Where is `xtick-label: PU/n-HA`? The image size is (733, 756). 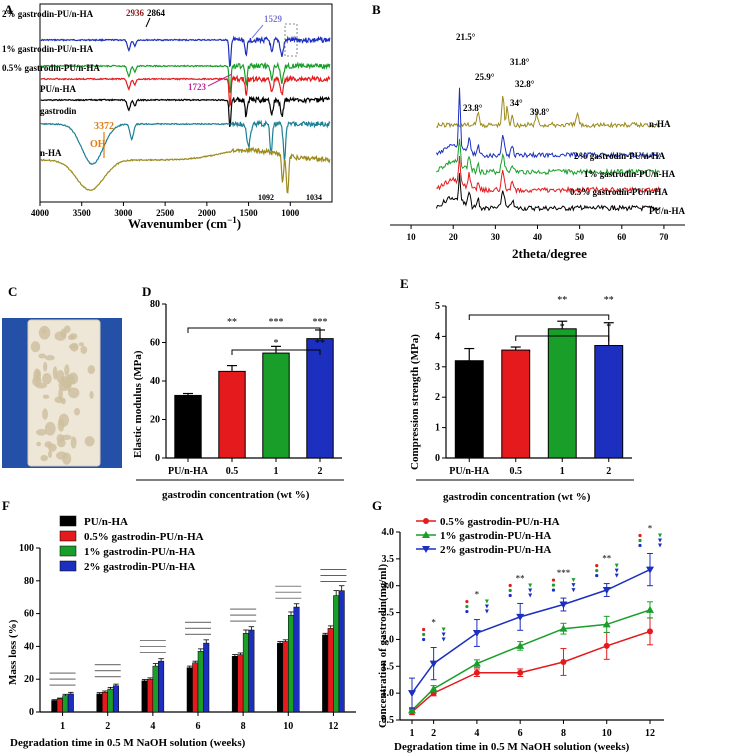
xtick-label: PU/n-HA is located at coordinates (469, 471).